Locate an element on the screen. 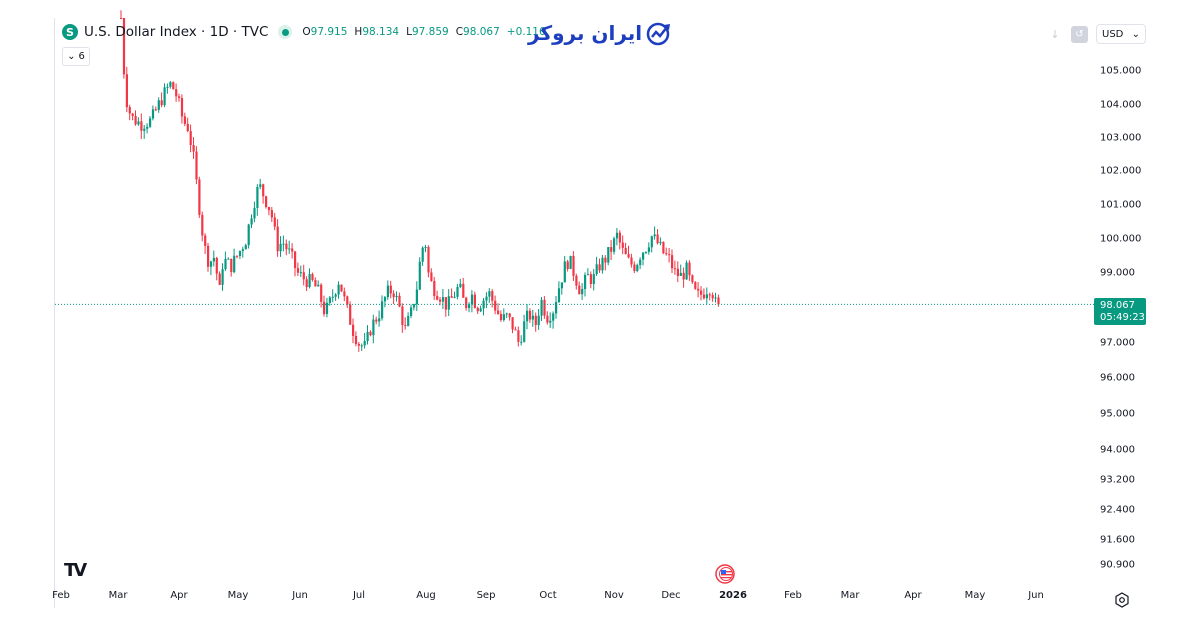  currency-select: USD ⌄ is located at coordinates (1121, 34).